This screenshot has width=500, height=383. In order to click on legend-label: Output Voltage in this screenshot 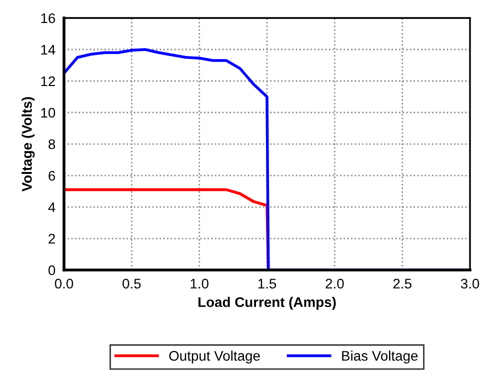, I will do `click(214, 357)`.